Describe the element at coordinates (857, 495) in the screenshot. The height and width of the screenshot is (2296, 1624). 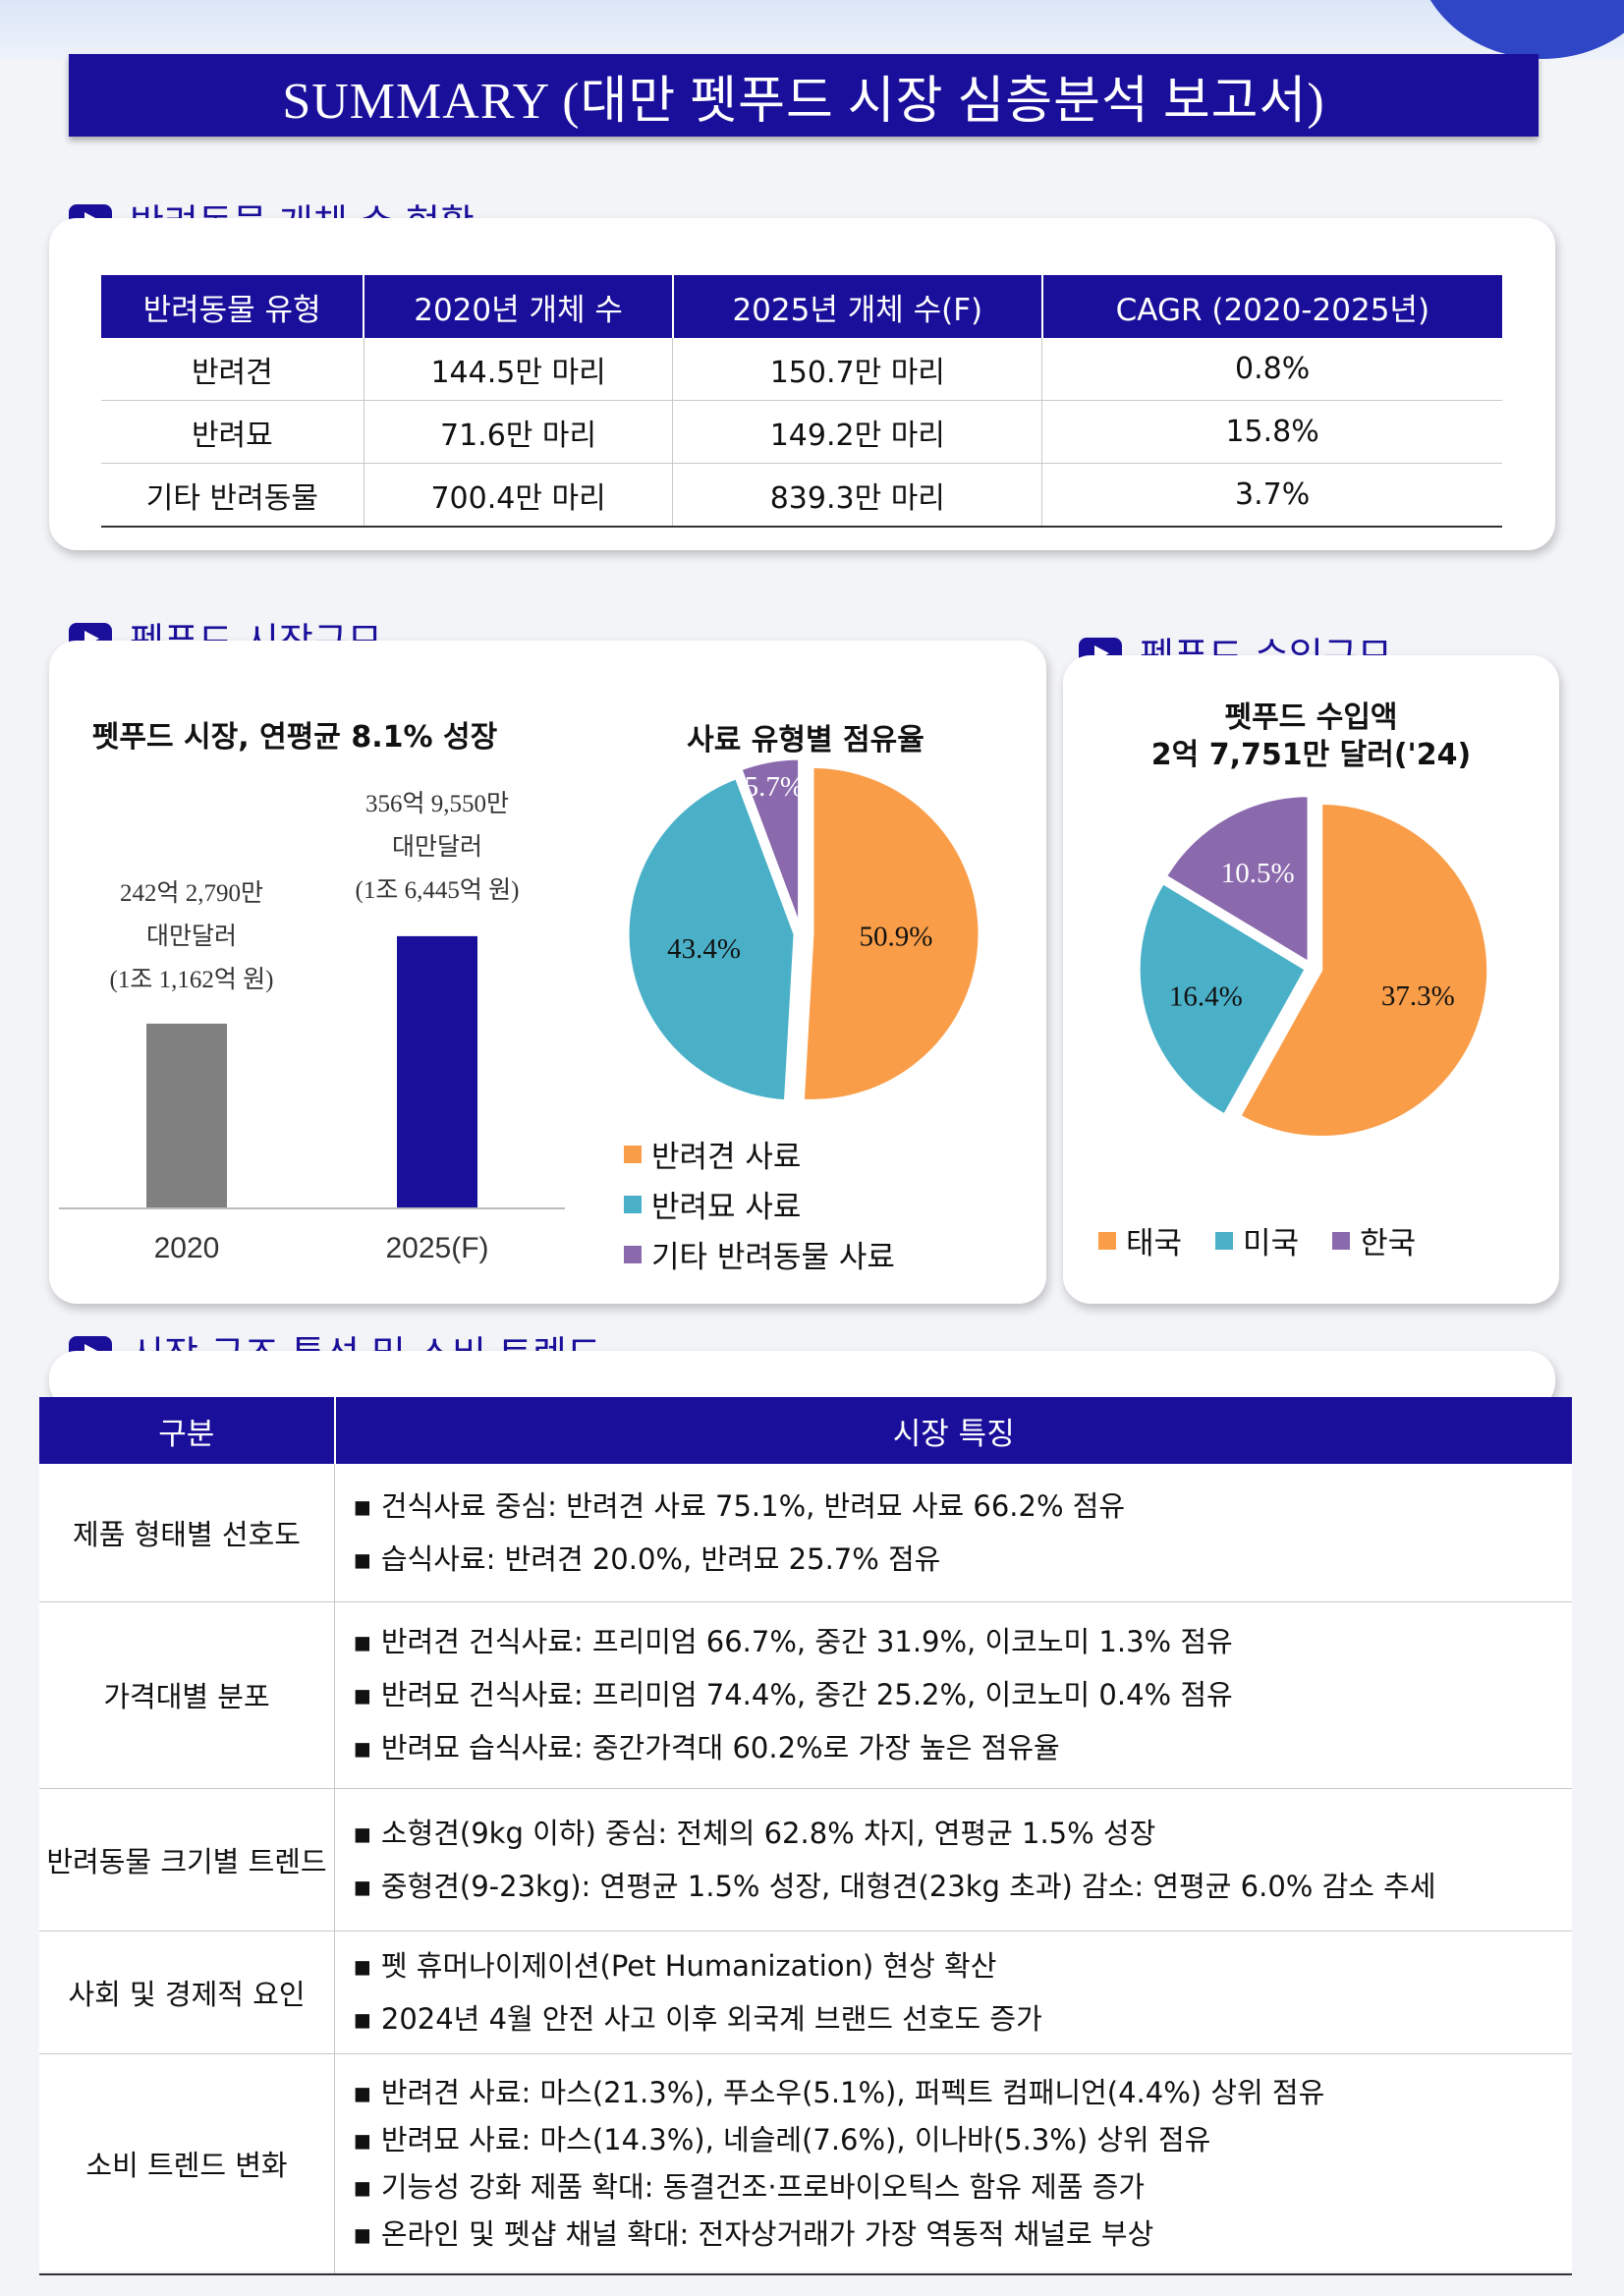
I see `population-cell: 839.3만 마리` at that location.